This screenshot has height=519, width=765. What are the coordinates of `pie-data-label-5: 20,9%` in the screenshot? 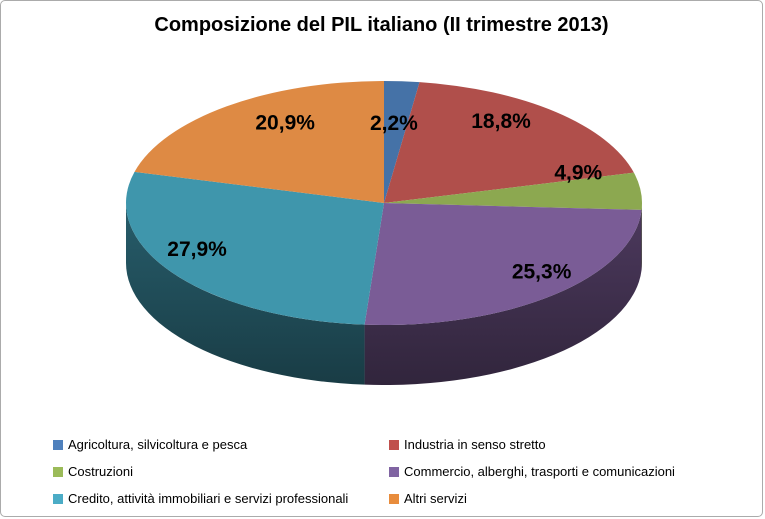 It's located at (285, 123).